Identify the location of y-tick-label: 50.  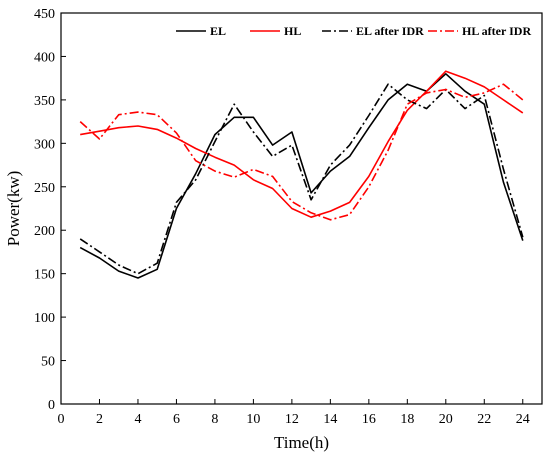
(48, 362).